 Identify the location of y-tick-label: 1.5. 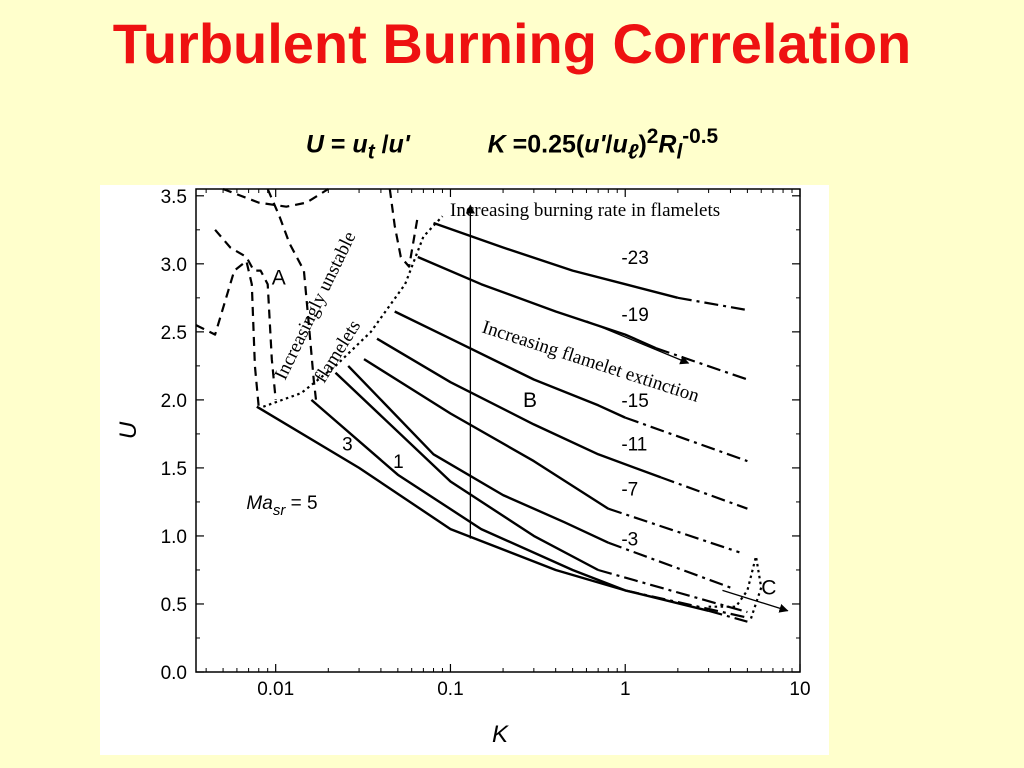
(174, 469).